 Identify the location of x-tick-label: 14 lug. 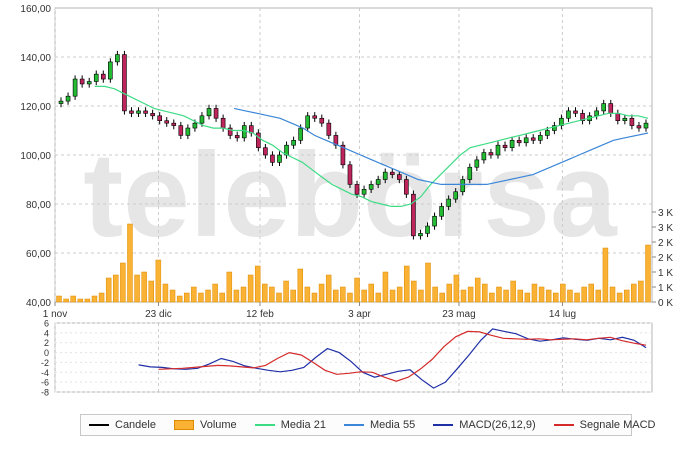
(562, 314).